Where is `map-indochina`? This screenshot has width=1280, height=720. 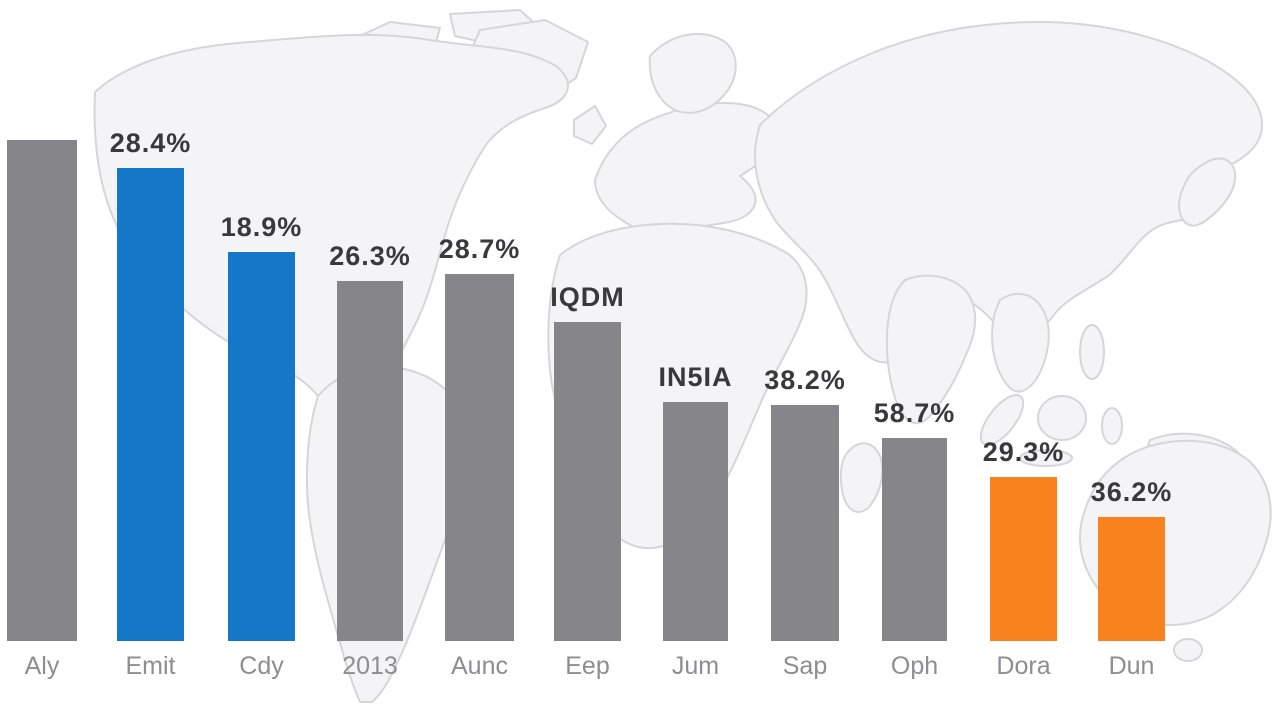 map-indochina is located at coordinates (1020, 342).